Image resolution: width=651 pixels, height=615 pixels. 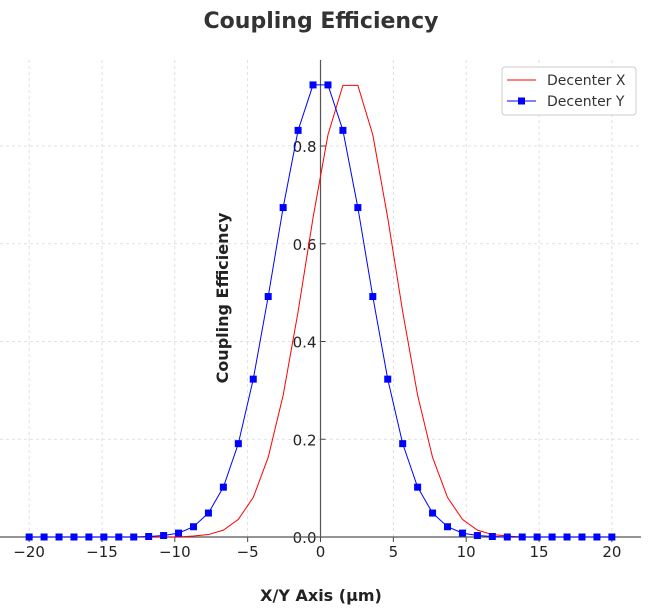 What do you see at coordinates (305, 147) in the screenshot?
I see `y-tick-label: 0.8` at bounding box center [305, 147].